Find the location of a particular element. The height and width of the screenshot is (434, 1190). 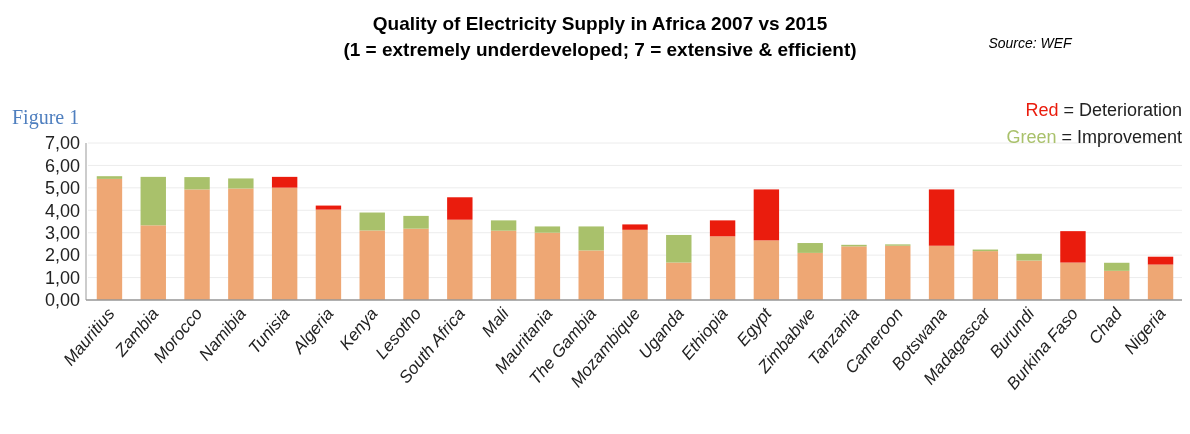

y-tick-label: 3,00 is located at coordinates (62, 233).